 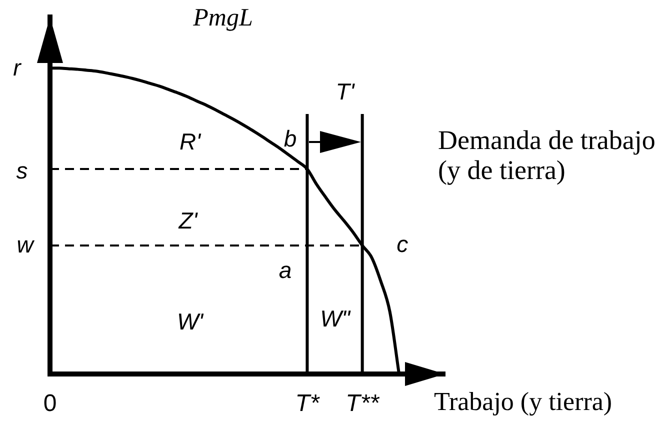 I want to click on annotation: a, so click(x=285, y=269).